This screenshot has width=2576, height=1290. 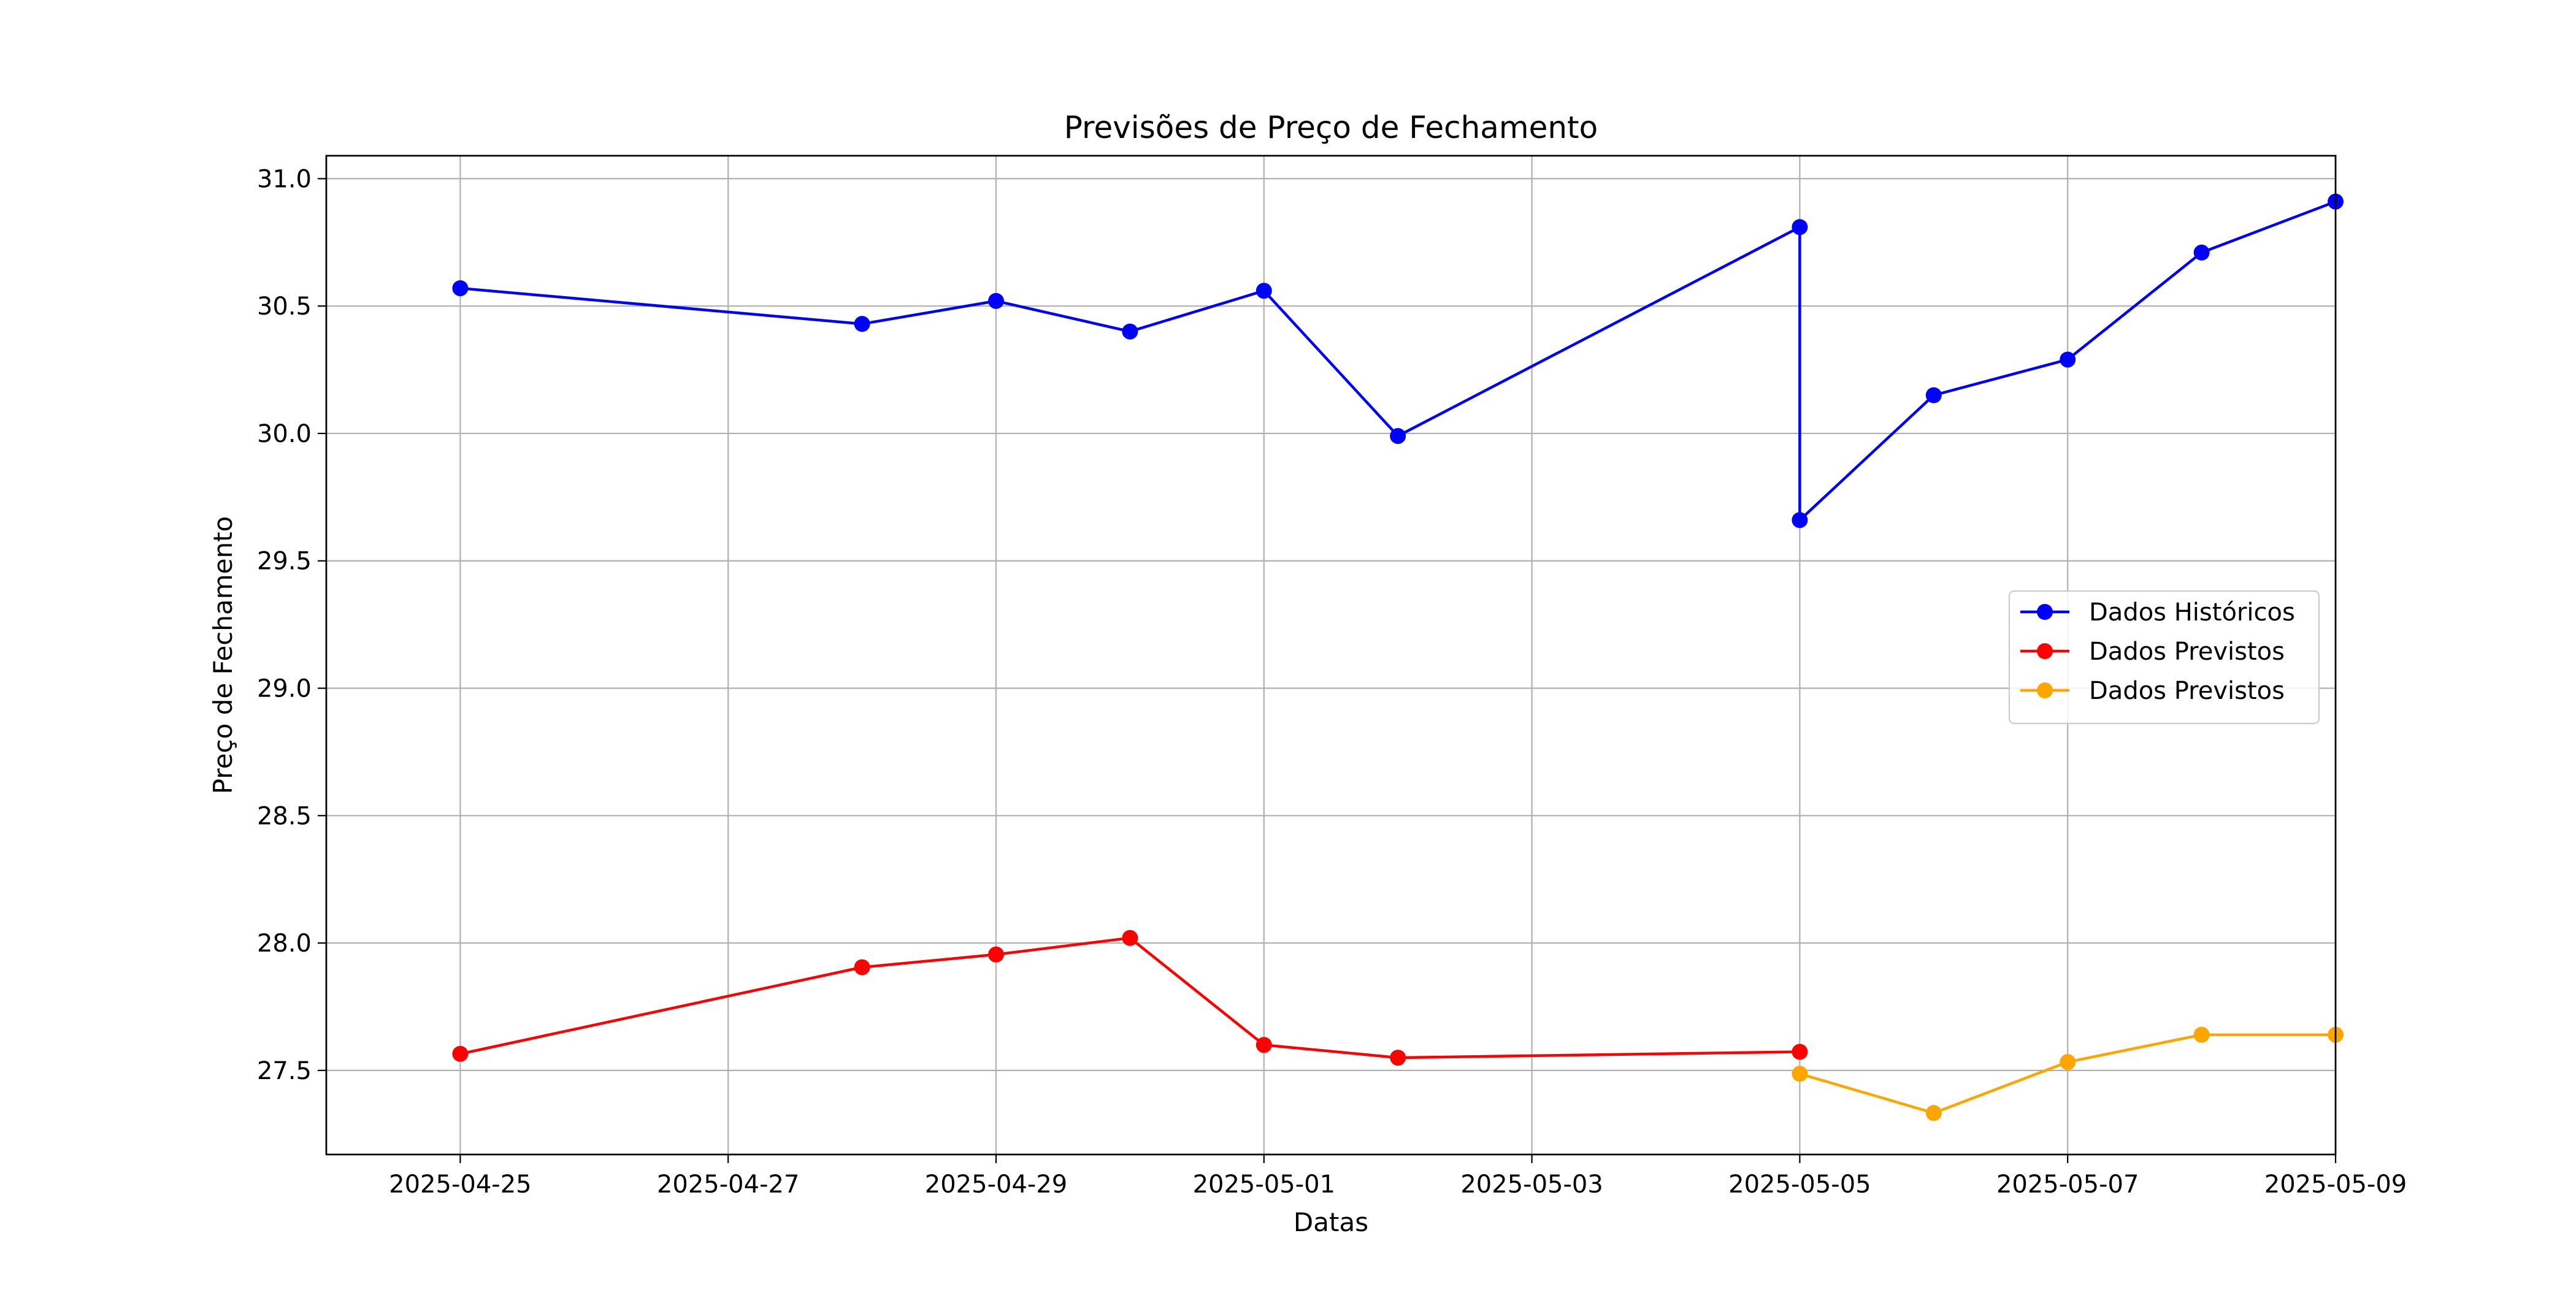 I want to click on x-tick-label: 2025-05-07, so click(x=2067, y=1184).